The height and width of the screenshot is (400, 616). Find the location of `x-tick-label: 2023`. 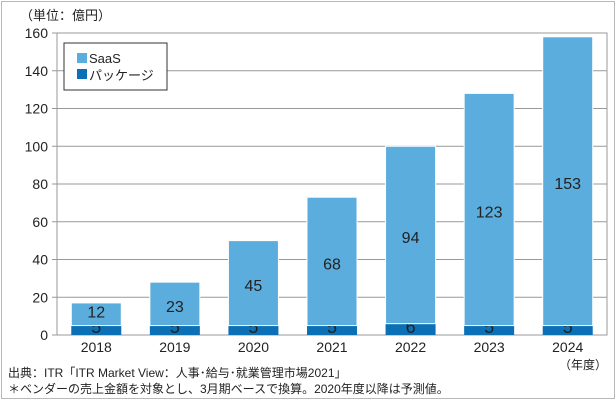

x-tick-label: 2023 is located at coordinates (489, 347).